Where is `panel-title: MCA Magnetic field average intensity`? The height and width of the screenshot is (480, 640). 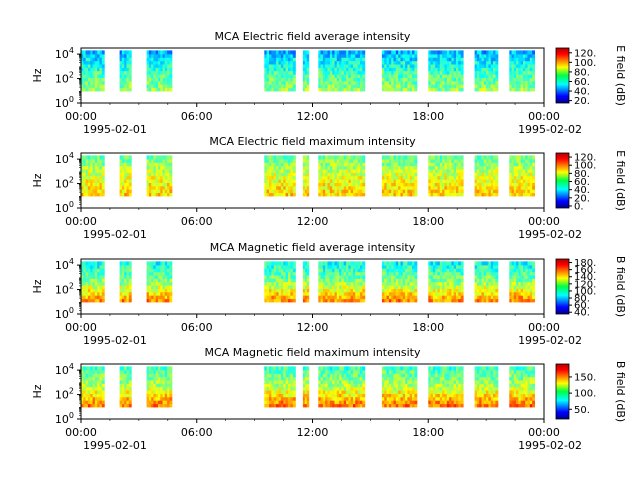 panel-title: MCA Magnetic field average intensity is located at coordinates (313, 247).